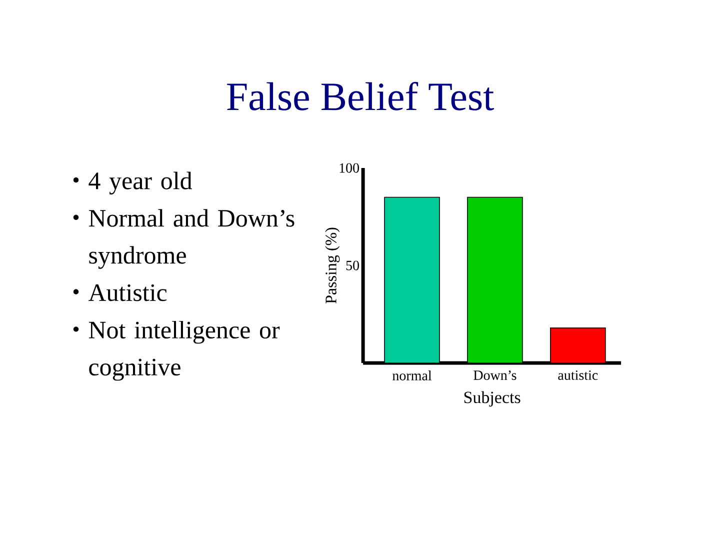 The width and height of the screenshot is (720, 540). What do you see at coordinates (332, 266) in the screenshot?
I see `y-axis-title: Passing (%)` at bounding box center [332, 266].